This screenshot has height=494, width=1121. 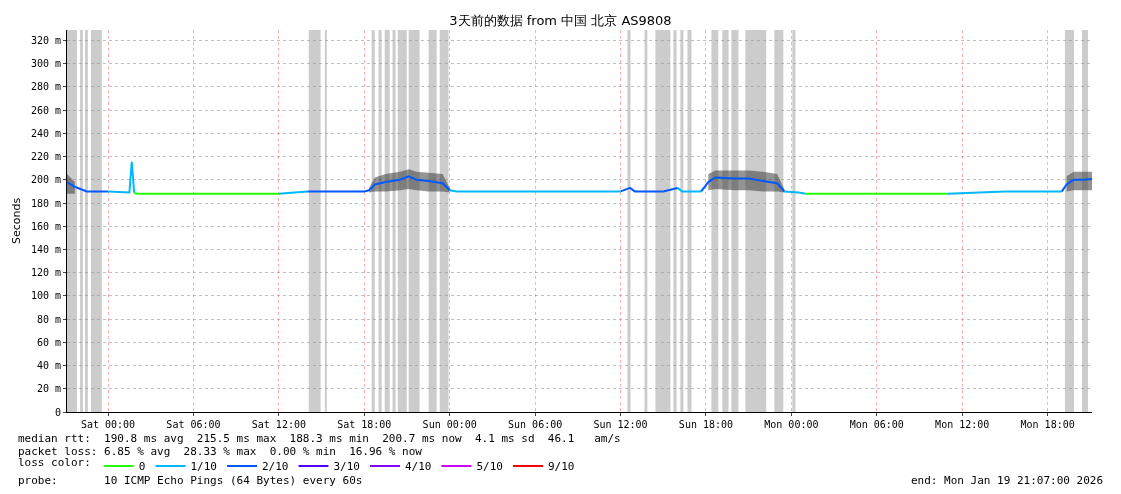 I want to click on y-tick-label: 240 m, so click(x=45, y=133).